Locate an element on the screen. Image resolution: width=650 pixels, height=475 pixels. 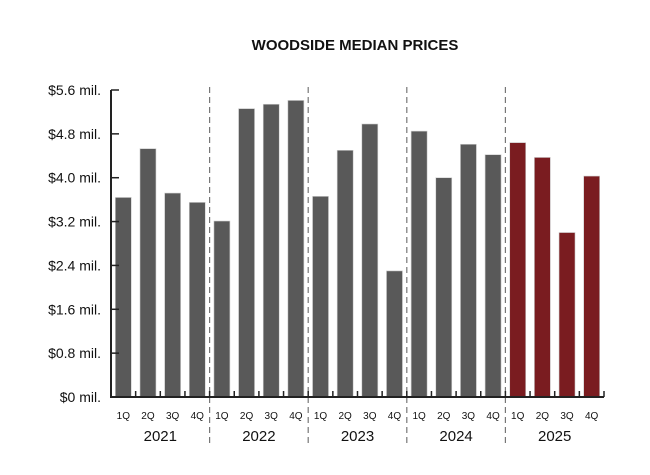
bar-2021-2Q is located at coordinates (148, 273).